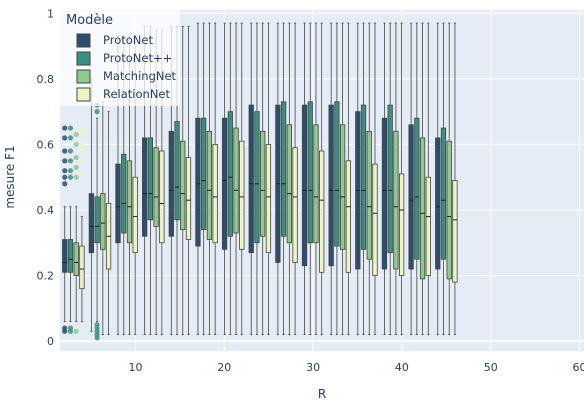 The width and height of the screenshot is (584, 402). Describe the element at coordinates (50, 13) in the screenshot. I see `y-tick-label: 1` at that location.